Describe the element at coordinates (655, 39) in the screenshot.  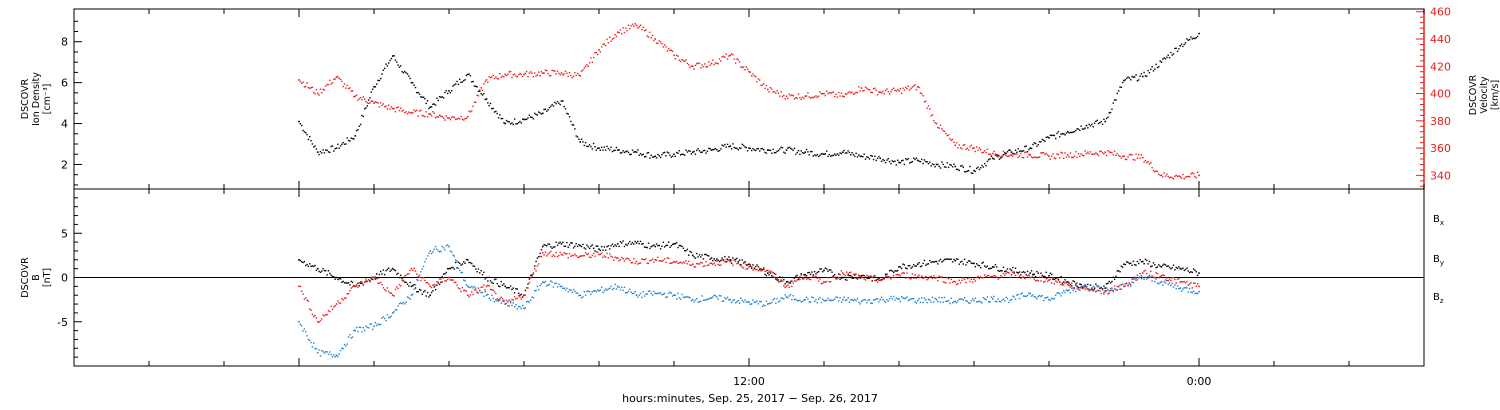
I see `velocity-point` at that location.